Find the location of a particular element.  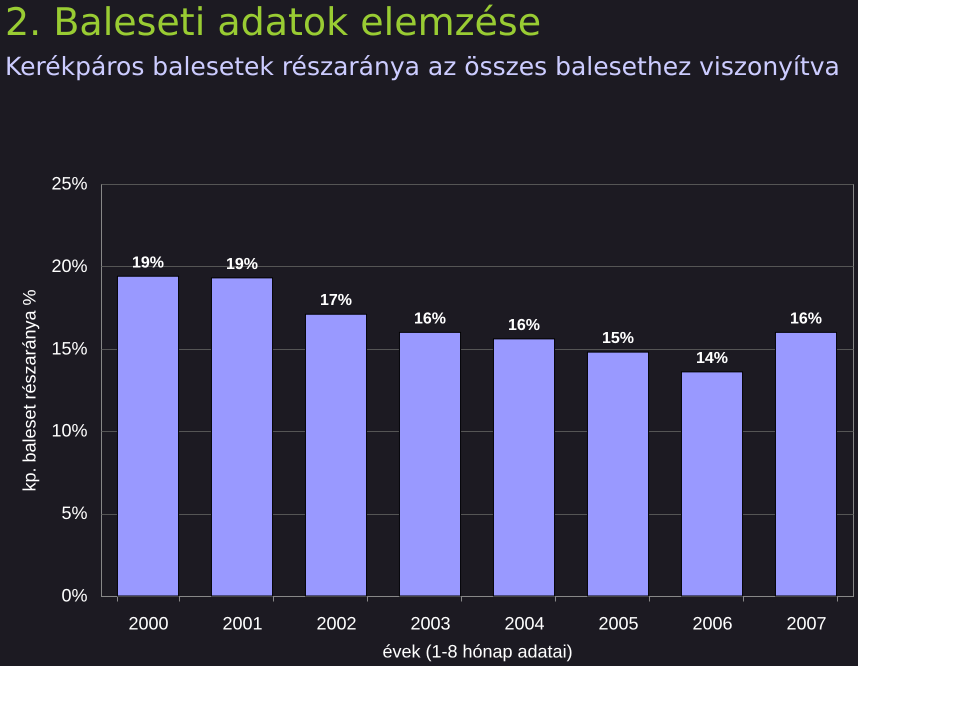

y-tick-label: 25% is located at coordinates (69, 184).